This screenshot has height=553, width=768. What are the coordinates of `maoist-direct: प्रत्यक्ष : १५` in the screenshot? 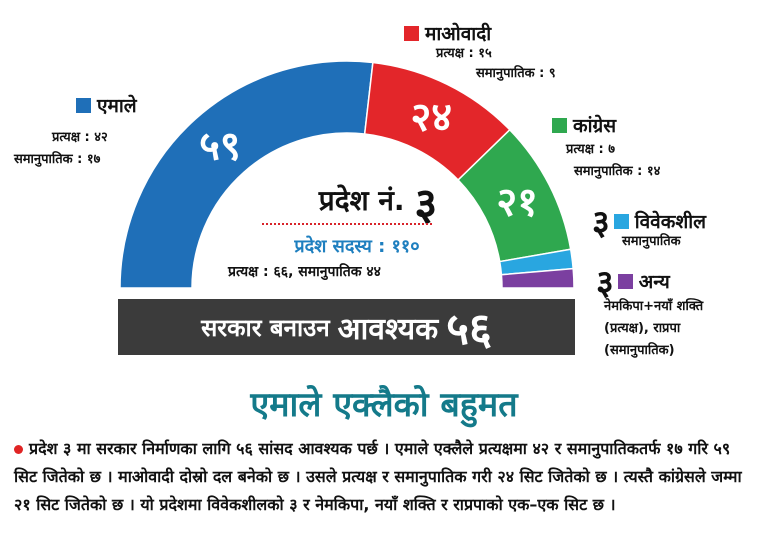 It's located at (464, 53).